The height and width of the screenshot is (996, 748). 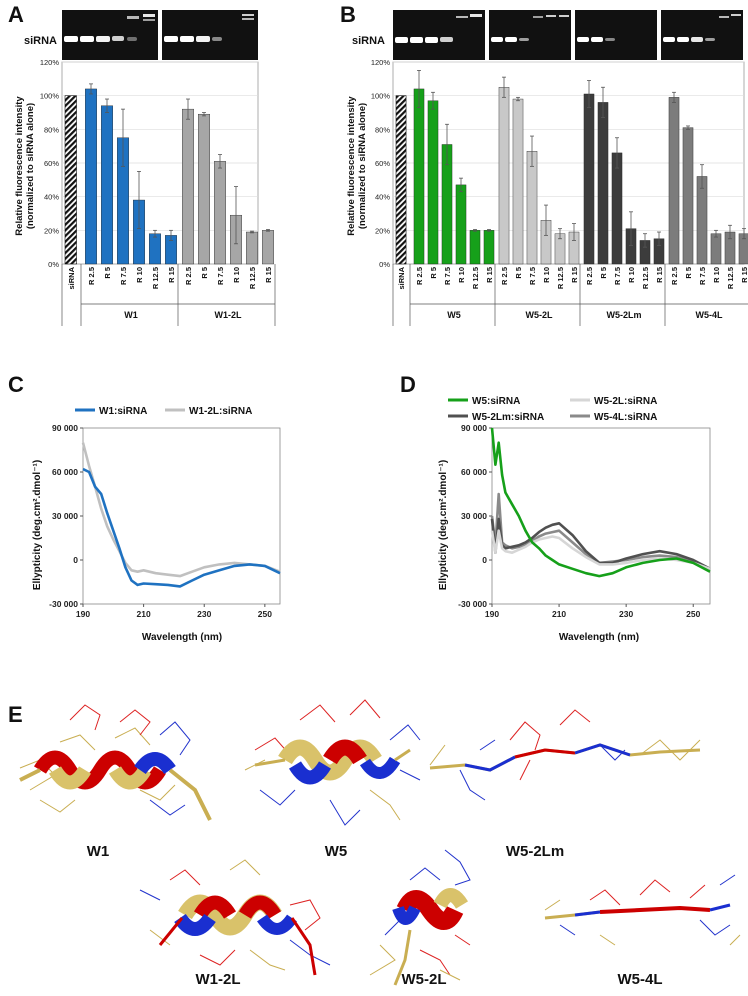 I want to click on structure-w5-2lm, so click(x=565, y=755).